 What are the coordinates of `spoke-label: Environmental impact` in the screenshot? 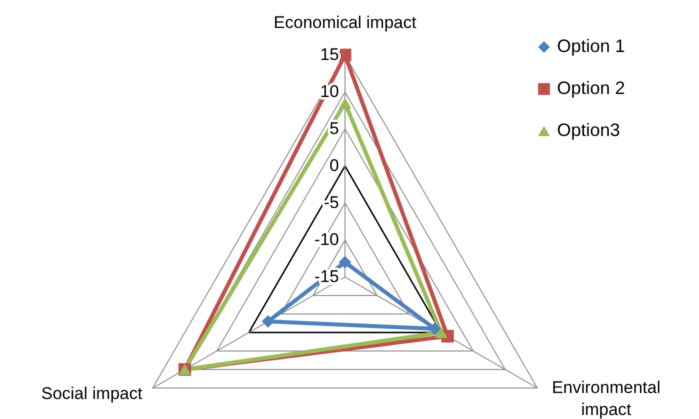 It's located at (606, 398).